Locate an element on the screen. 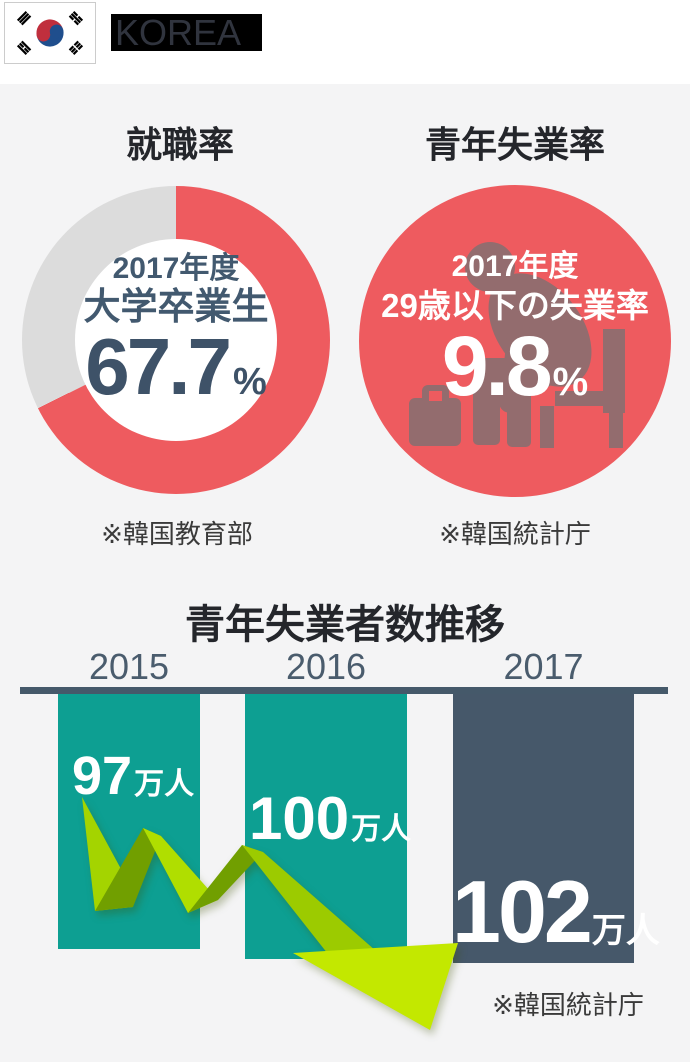 The image size is (690, 1062). trend-chart-title: 青年失業者数推移 is located at coordinates (345, 625).